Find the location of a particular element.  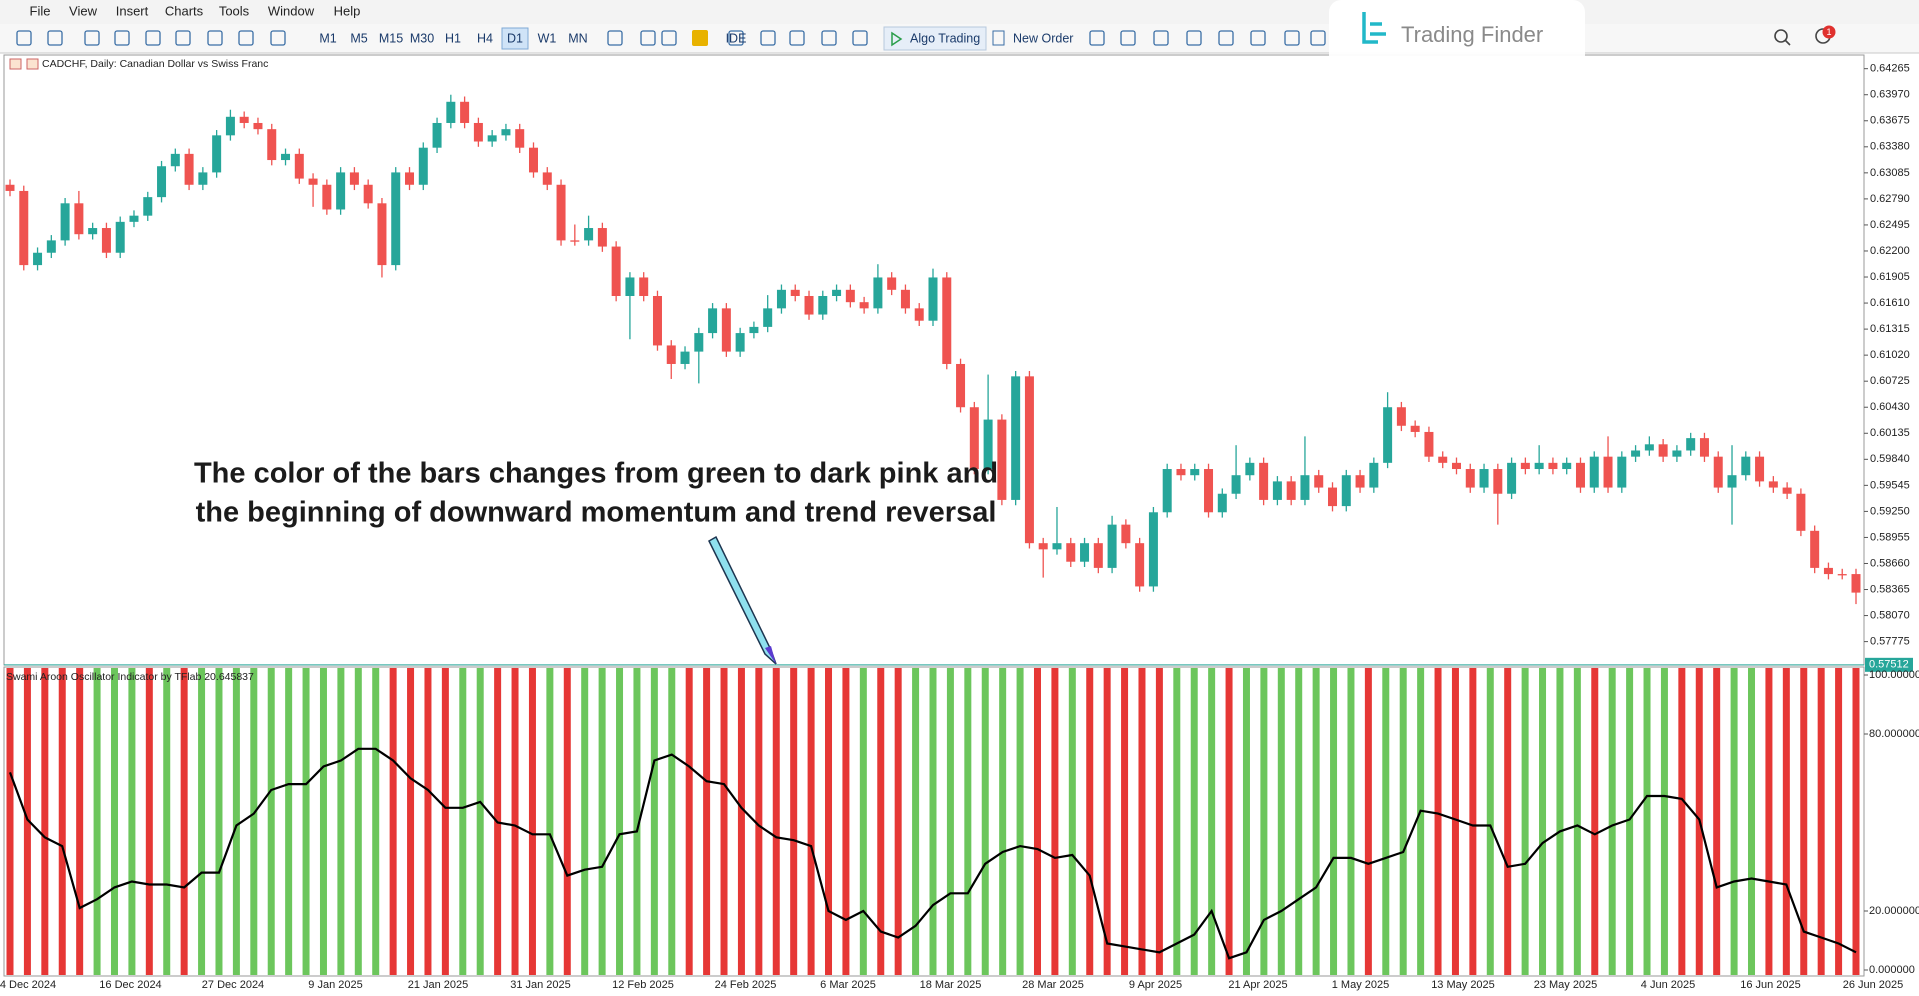

menu-item: Window is located at coordinates (291, 10).